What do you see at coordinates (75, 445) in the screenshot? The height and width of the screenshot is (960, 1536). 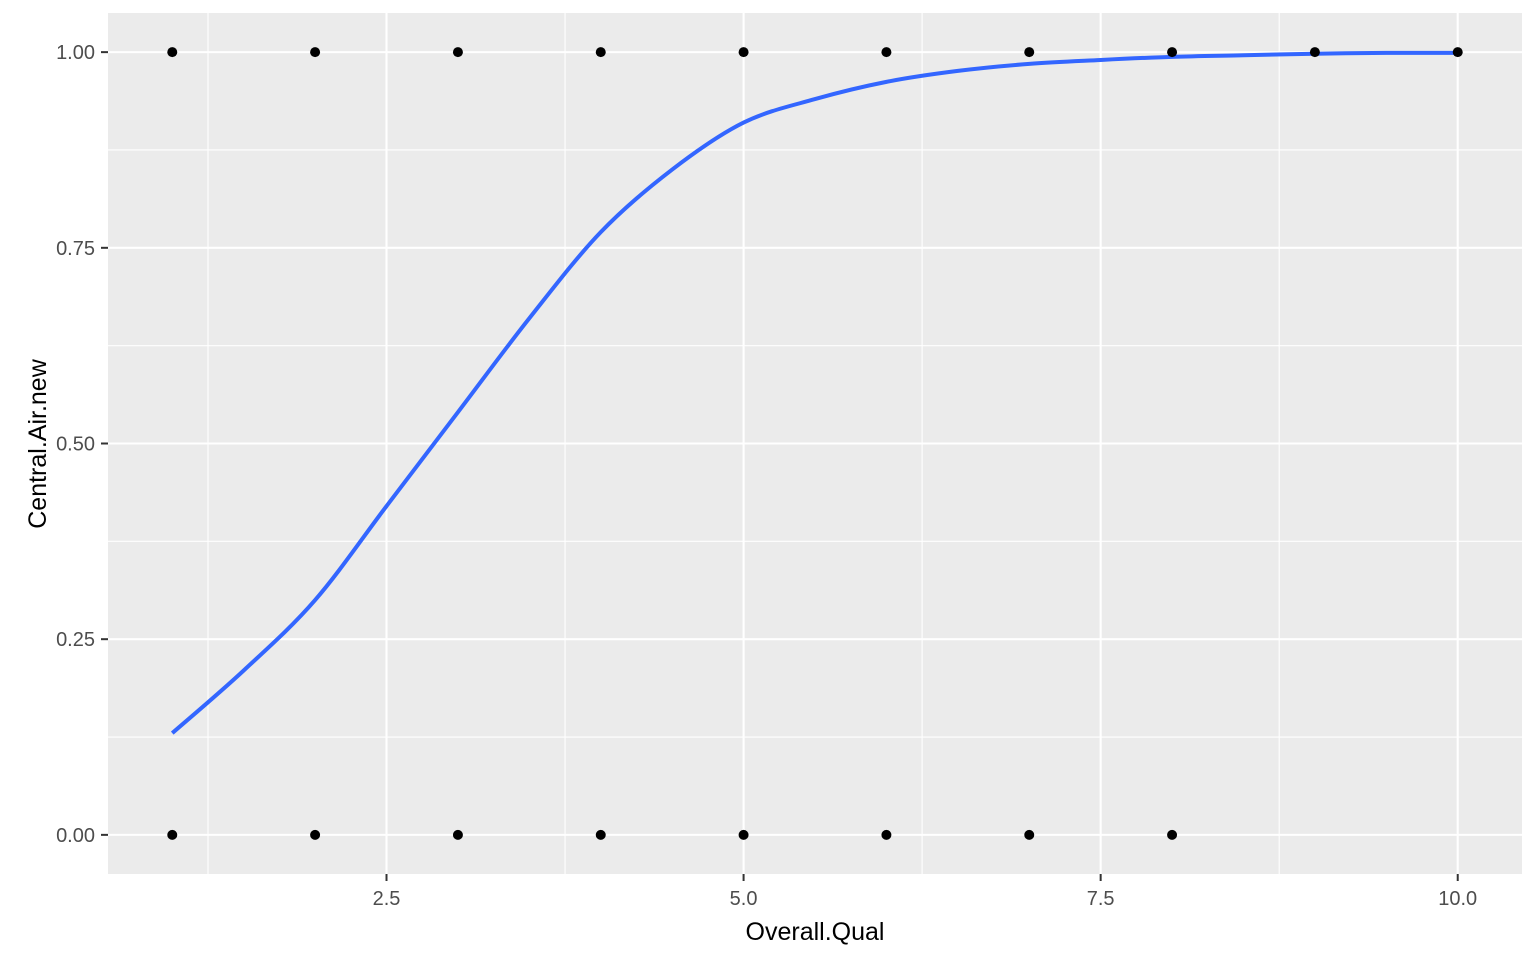 I see `y-tick-label: 0.50` at bounding box center [75, 445].